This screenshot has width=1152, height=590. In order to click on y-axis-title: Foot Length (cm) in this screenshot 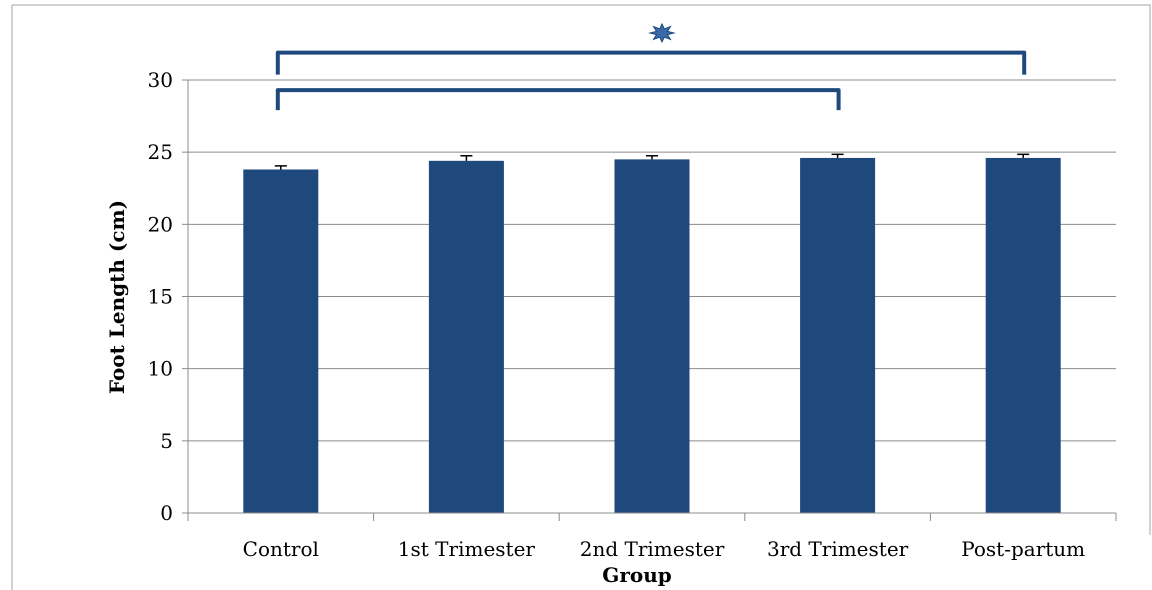, I will do `click(117, 297)`.